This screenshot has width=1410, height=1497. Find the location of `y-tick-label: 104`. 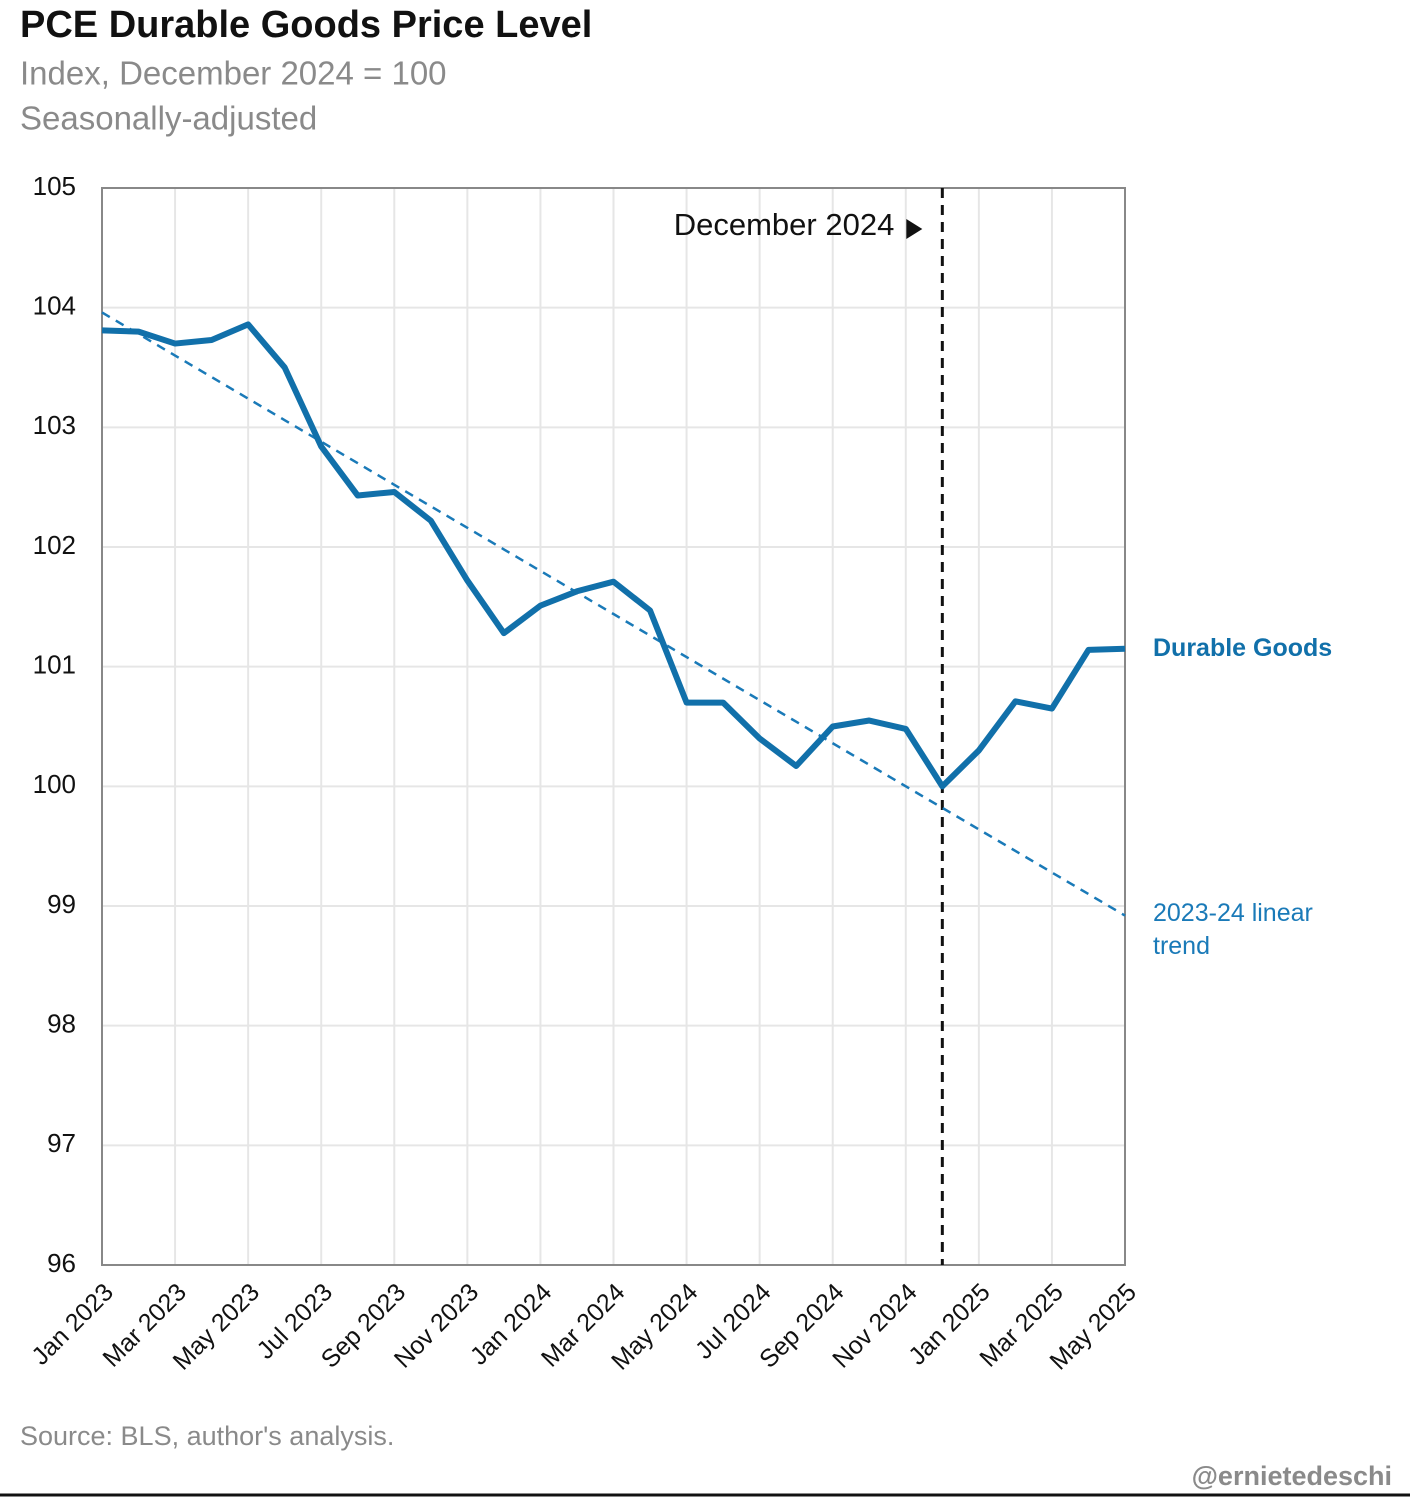

y-tick-label: 104 is located at coordinates (54, 306).